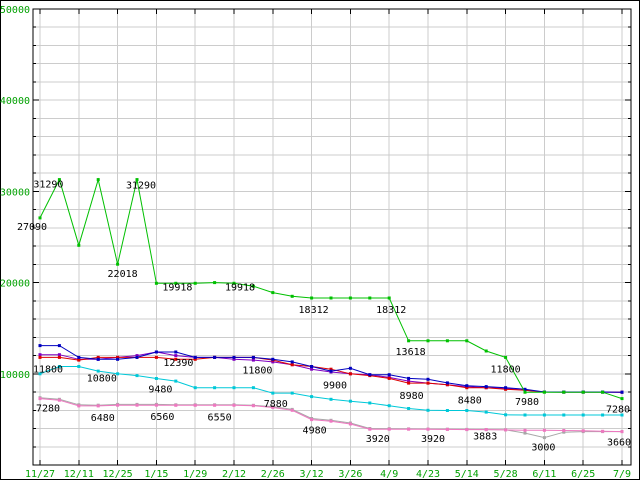 The width and height of the screenshot is (640, 480). I want to click on point-value-label: 7980, so click(527, 402).